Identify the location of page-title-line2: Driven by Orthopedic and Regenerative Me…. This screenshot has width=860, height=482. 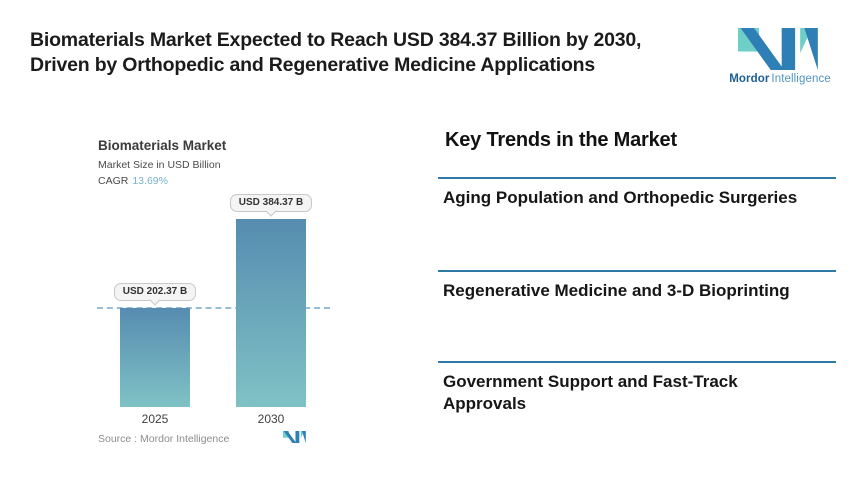
(313, 64).